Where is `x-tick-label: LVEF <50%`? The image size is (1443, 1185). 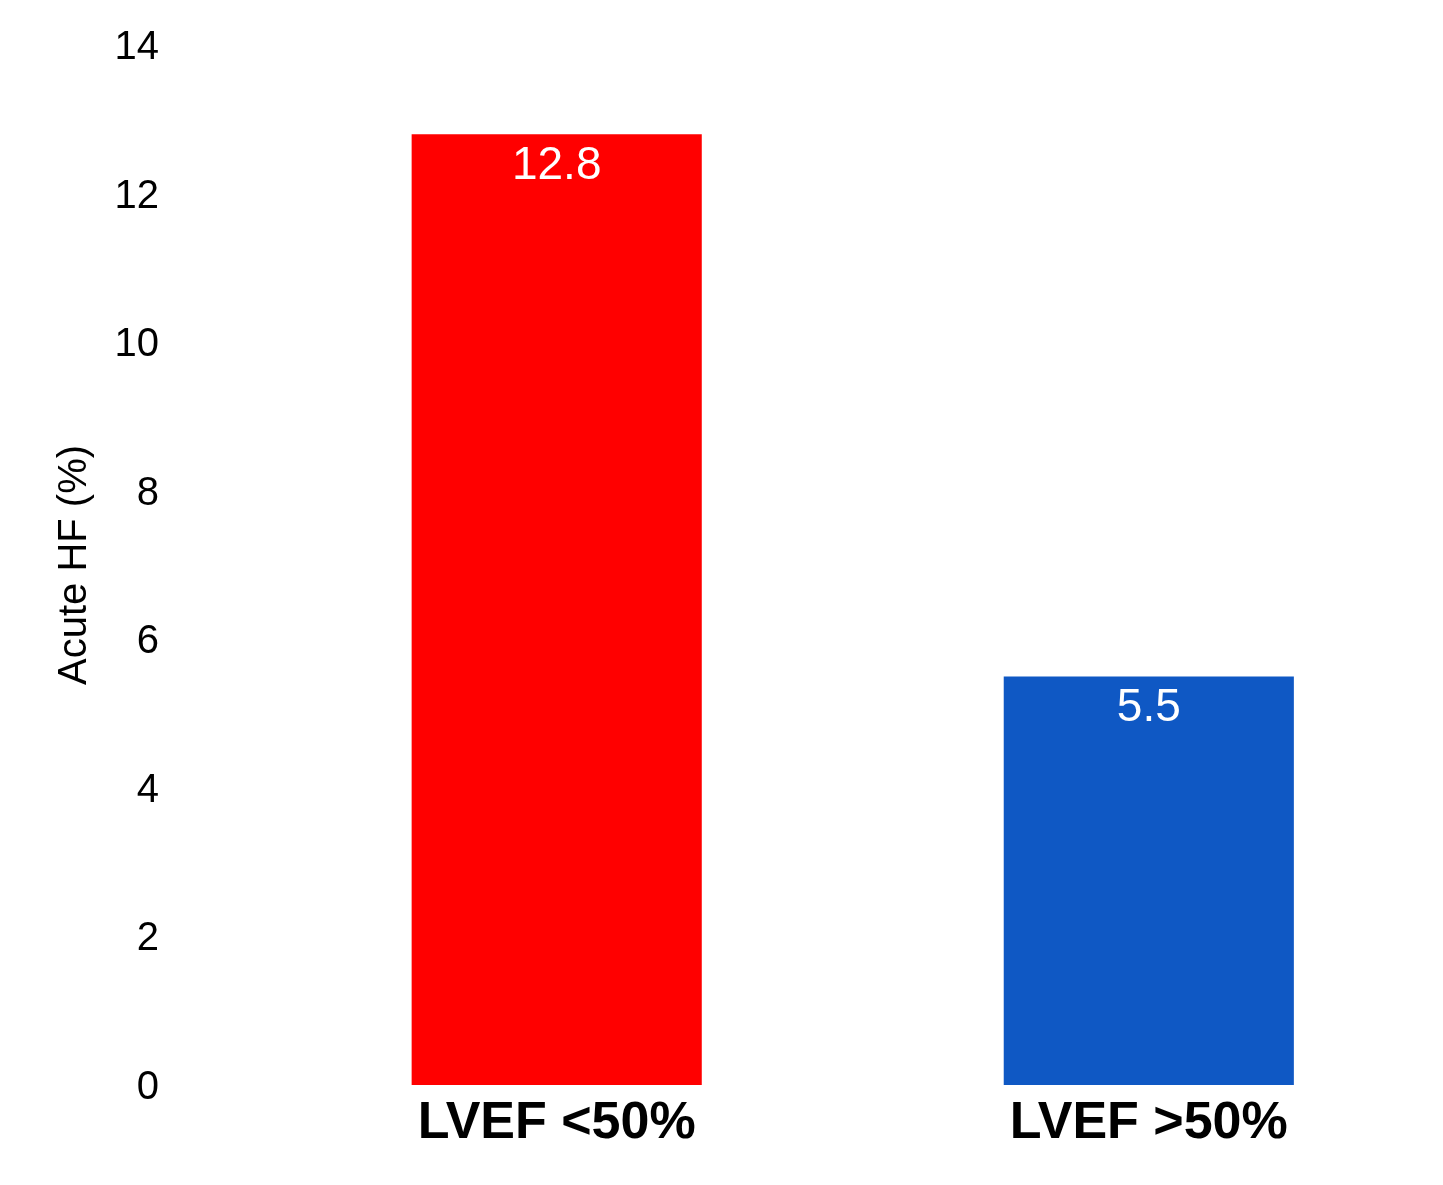 x-tick-label: LVEF <50% is located at coordinates (556, 1120).